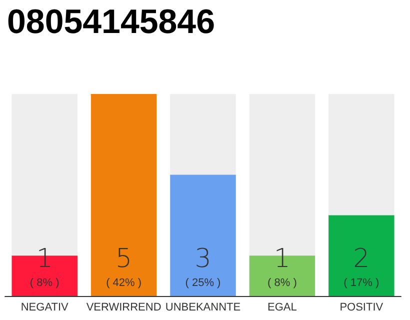  Describe the element at coordinates (44, 308) in the screenshot. I see `x-tick-label: NEGATIV` at that location.